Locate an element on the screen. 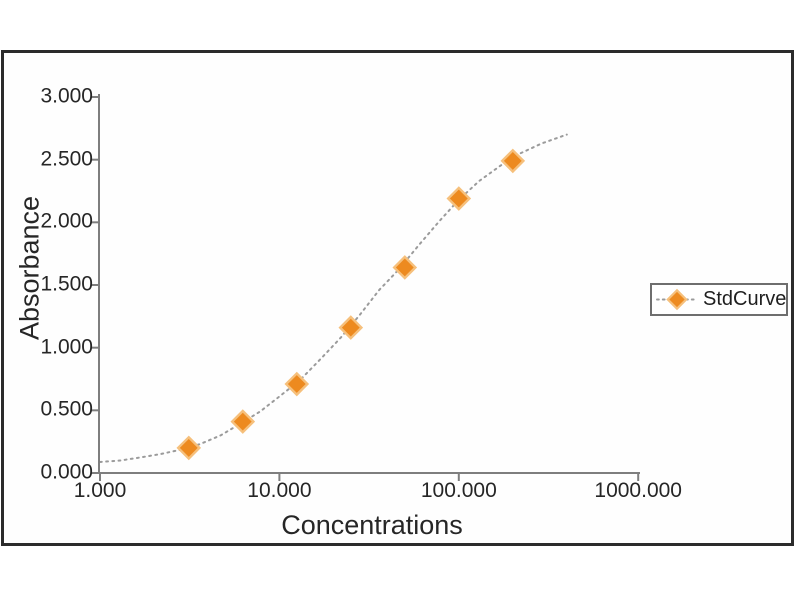  legend-label: StdCurve is located at coordinates (745, 299).